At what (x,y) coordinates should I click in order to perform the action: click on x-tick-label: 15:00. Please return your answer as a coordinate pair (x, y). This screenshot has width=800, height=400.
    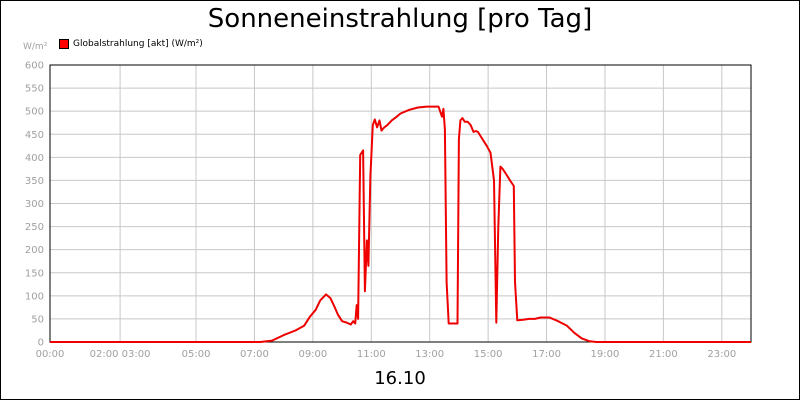
    Looking at the image, I should click on (488, 354).